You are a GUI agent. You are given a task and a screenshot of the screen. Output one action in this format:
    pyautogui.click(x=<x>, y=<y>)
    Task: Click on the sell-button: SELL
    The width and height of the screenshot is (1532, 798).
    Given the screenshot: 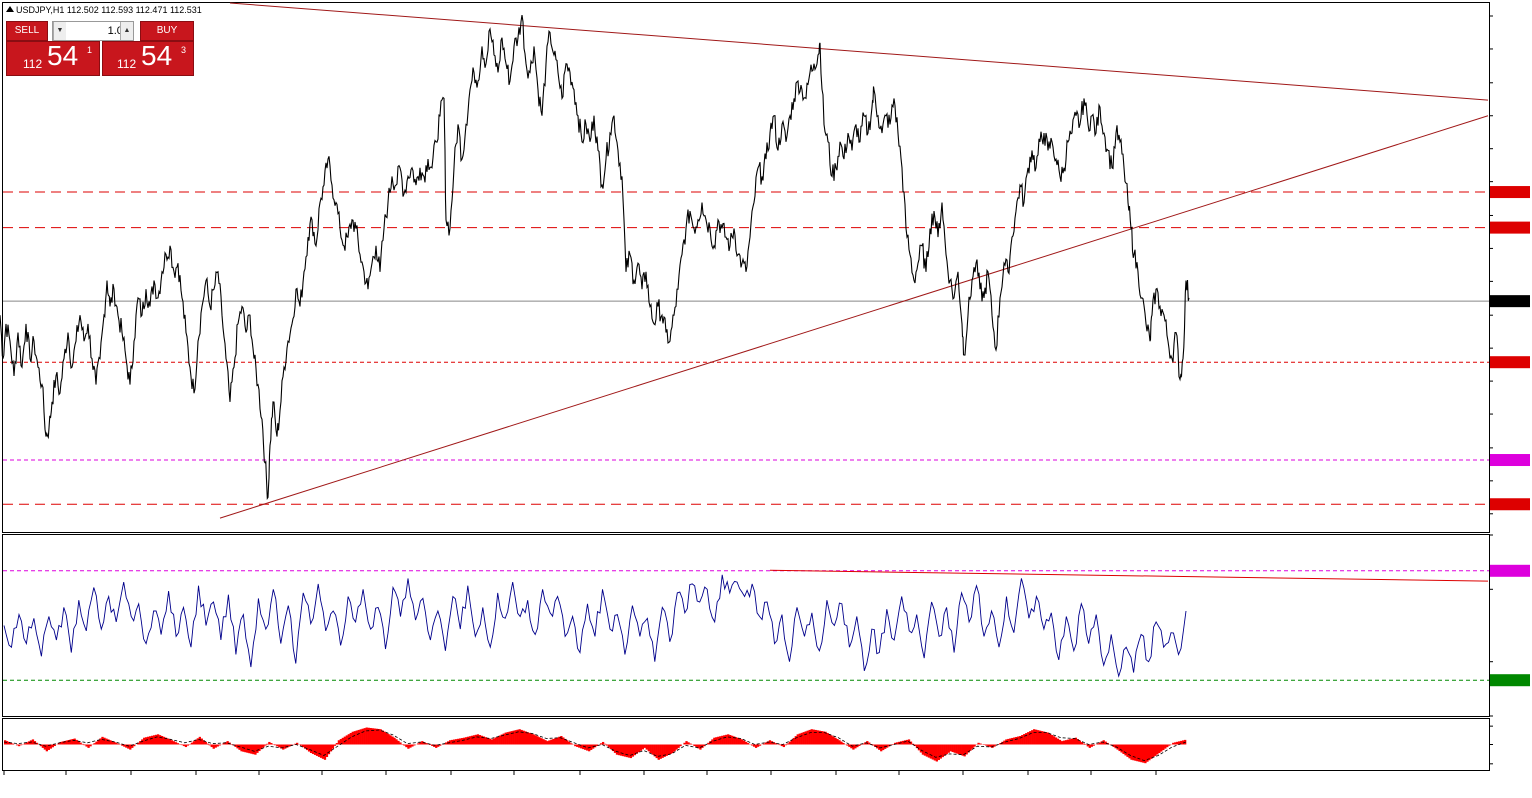 What is the action you would take?
    pyautogui.click(x=27, y=31)
    